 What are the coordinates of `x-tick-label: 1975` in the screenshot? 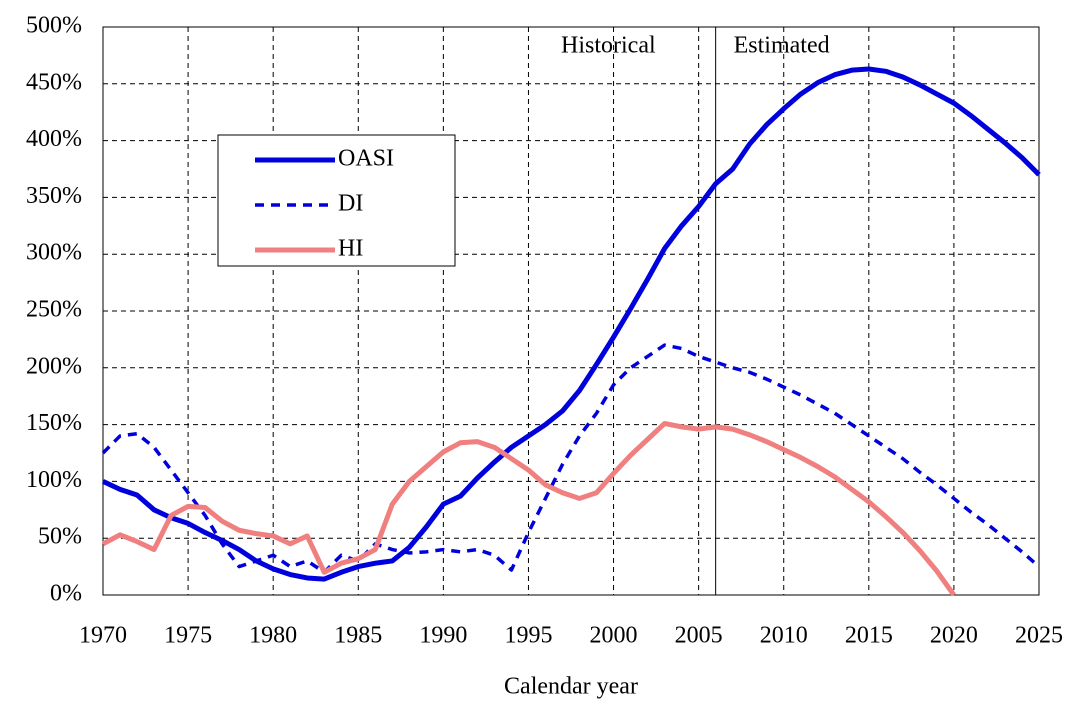 It's located at (188, 636).